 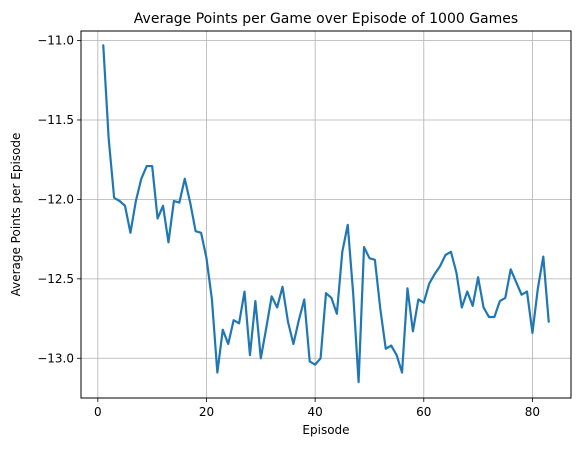 I want to click on y-axis-label: Average Points per Episode, so click(x=16, y=215).